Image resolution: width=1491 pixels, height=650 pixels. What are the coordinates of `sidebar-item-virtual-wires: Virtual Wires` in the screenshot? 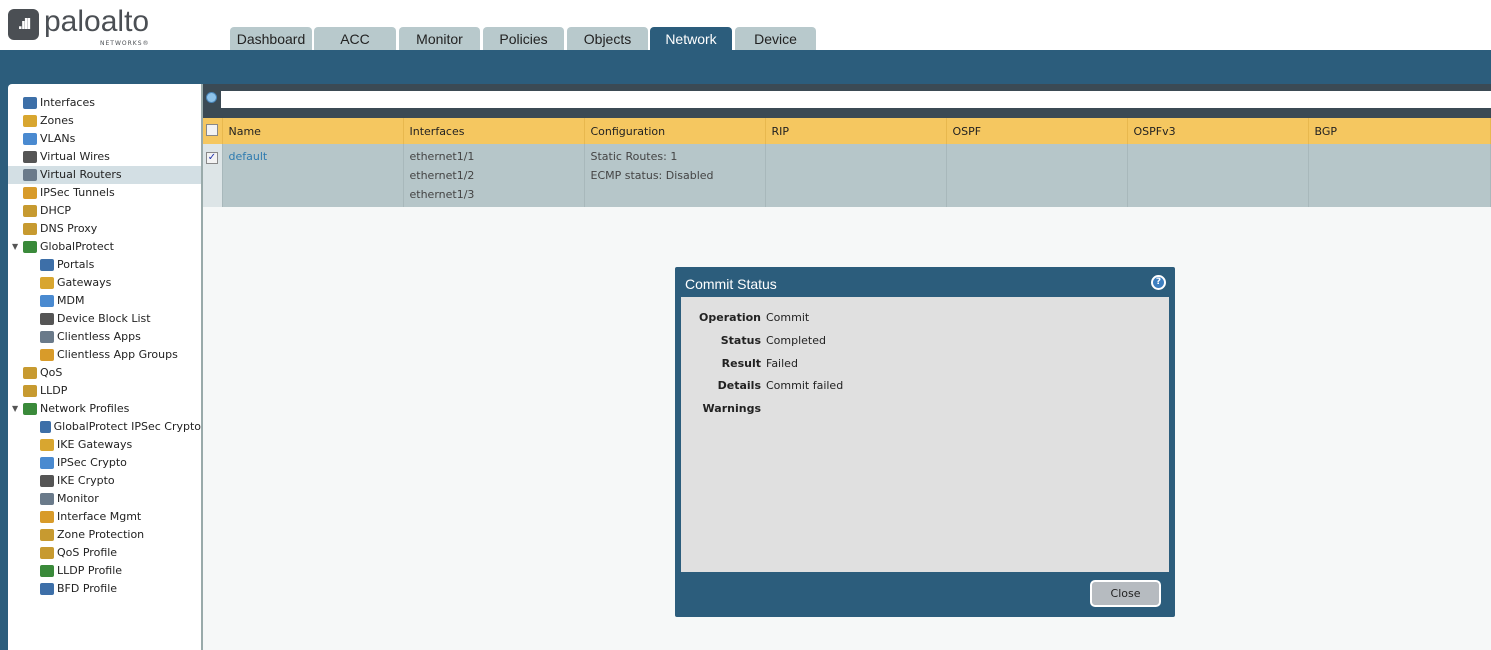 It's located at (104, 157).